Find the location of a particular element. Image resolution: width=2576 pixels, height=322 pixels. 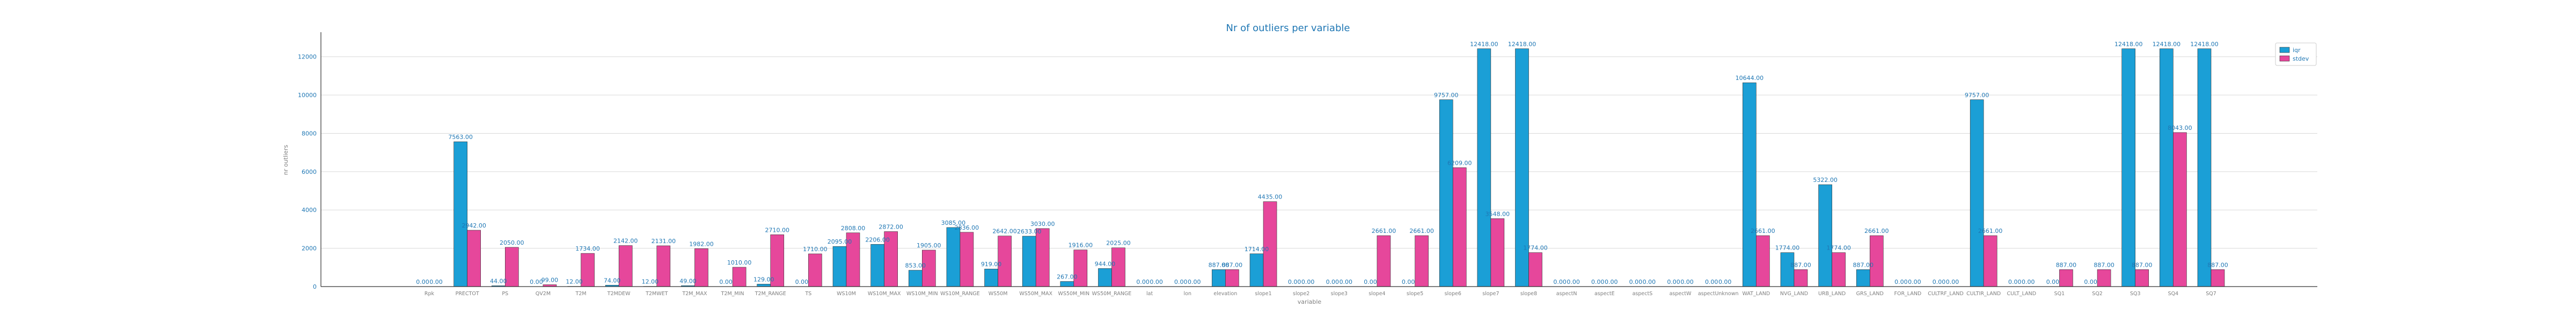

x-tick-label: QV2M is located at coordinates (543, 294).